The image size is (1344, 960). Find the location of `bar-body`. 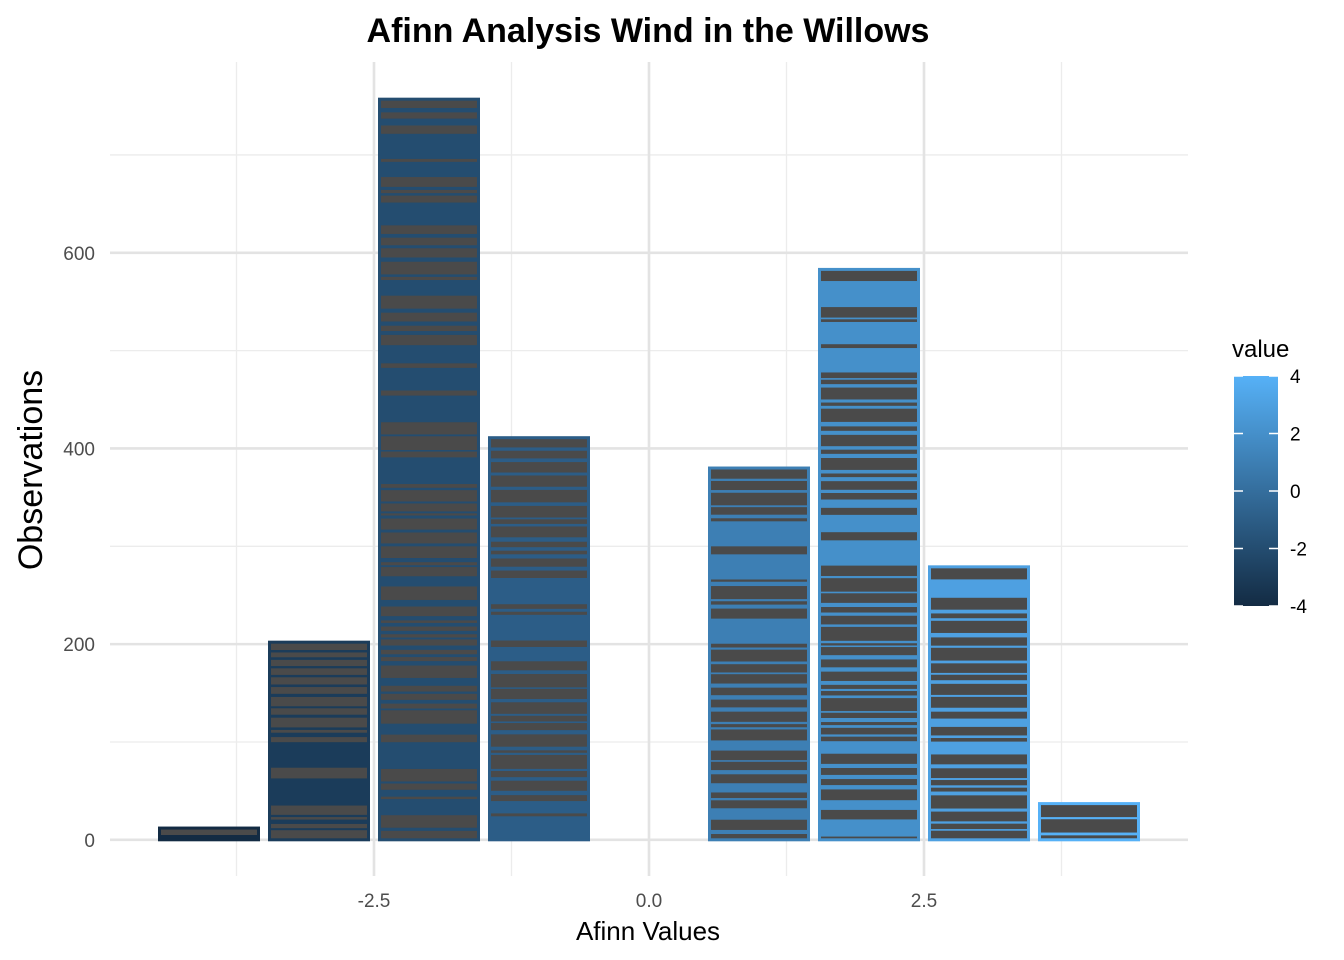

bar-body is located at coordinates (209, 834).